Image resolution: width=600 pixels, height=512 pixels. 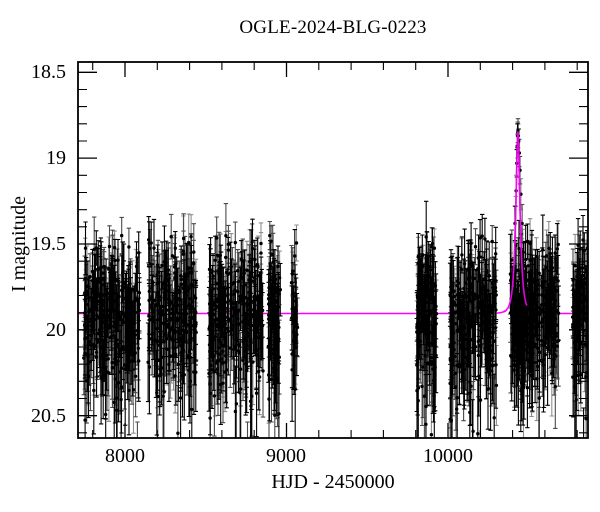 I want to click on x-tick-label-9000: 9000, so click(x=286, y=456).